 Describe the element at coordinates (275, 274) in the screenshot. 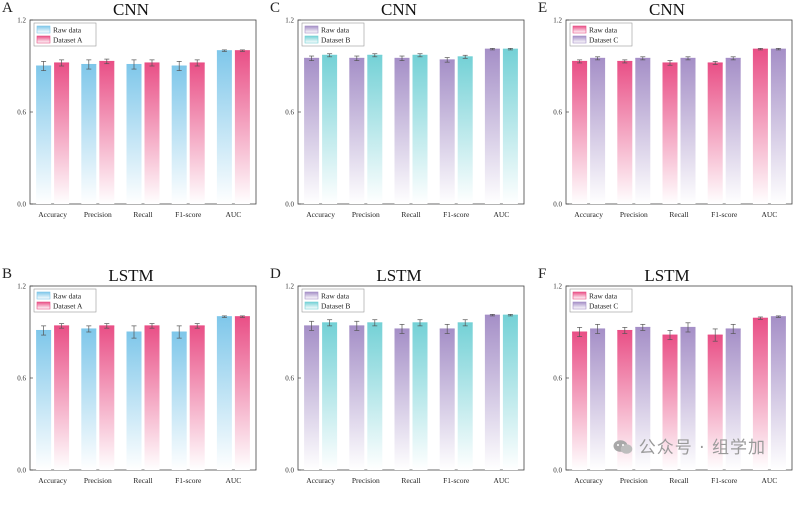

I see `panel-letter: D` at that location.